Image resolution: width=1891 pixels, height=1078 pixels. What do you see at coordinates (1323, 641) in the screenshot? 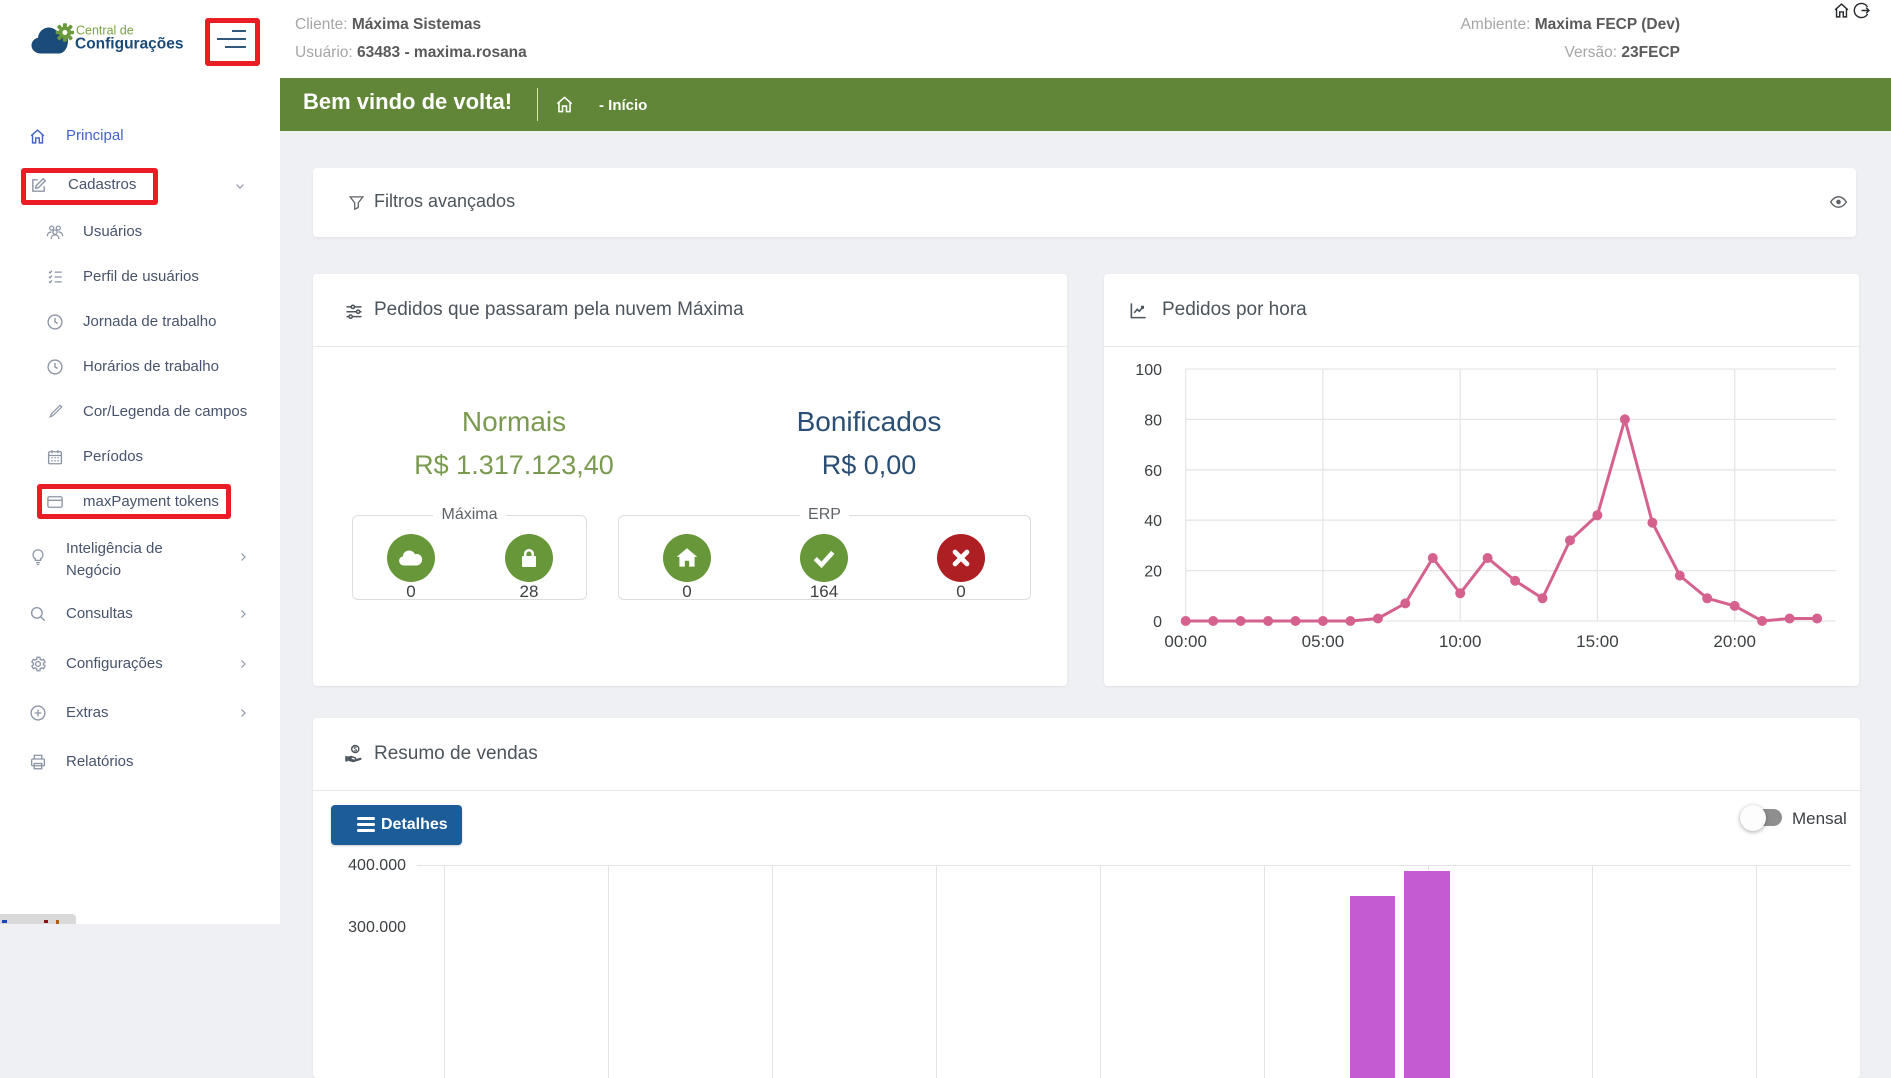
I see `svg-text: 05:00` at bounding box center [1323, 641].